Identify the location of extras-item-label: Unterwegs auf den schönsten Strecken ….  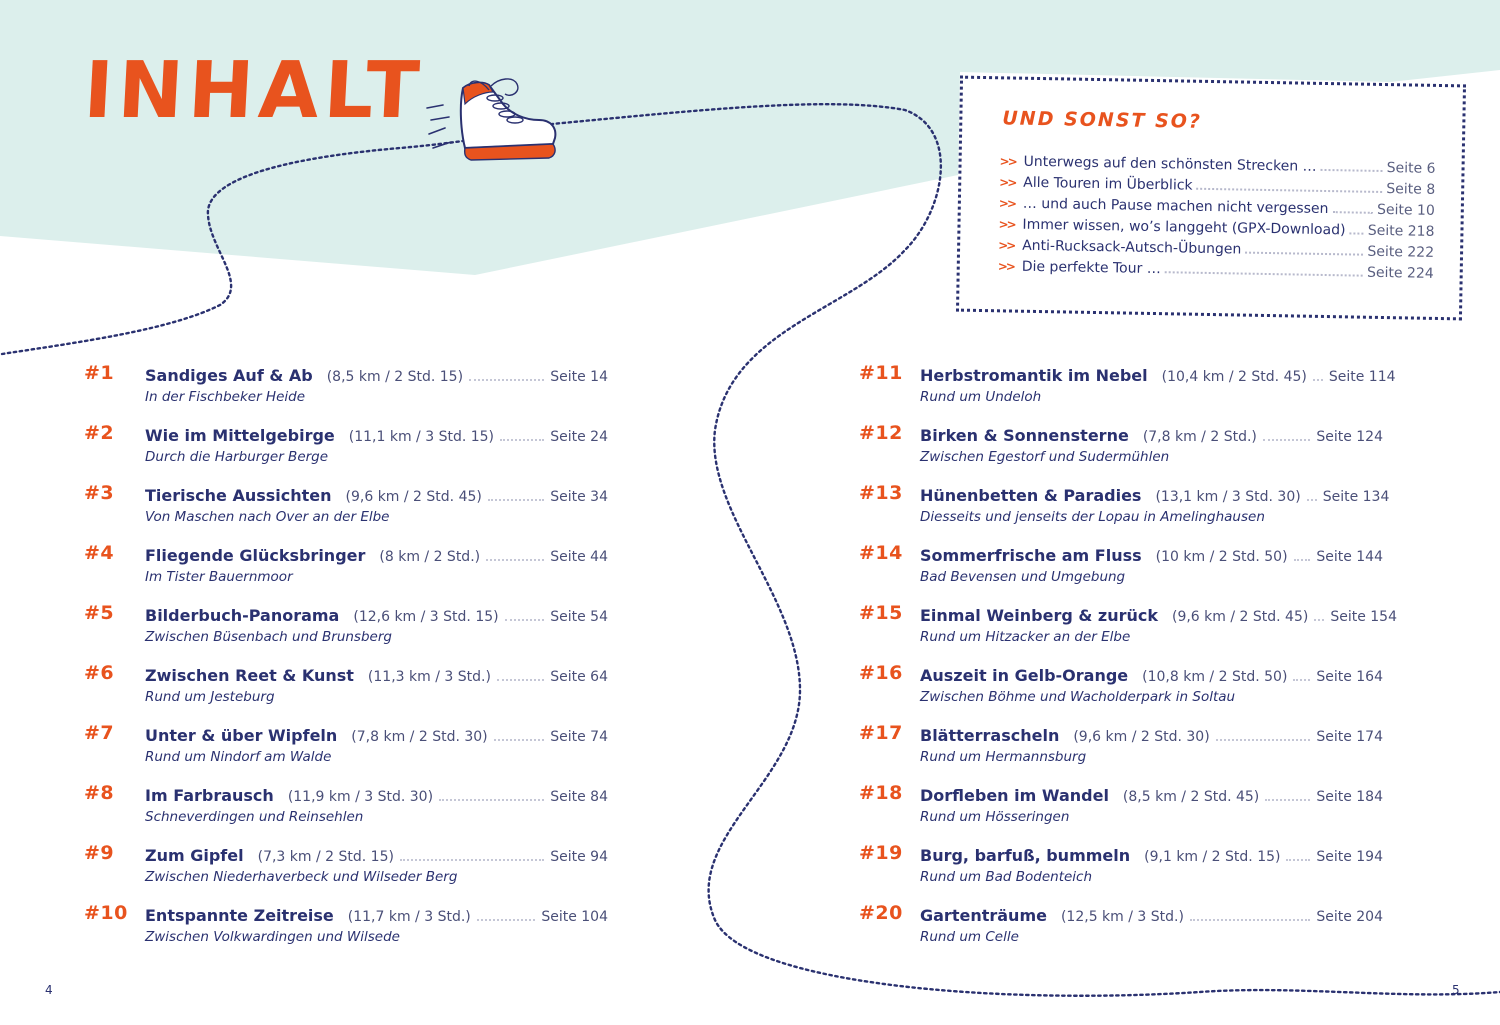
(1170, 164).